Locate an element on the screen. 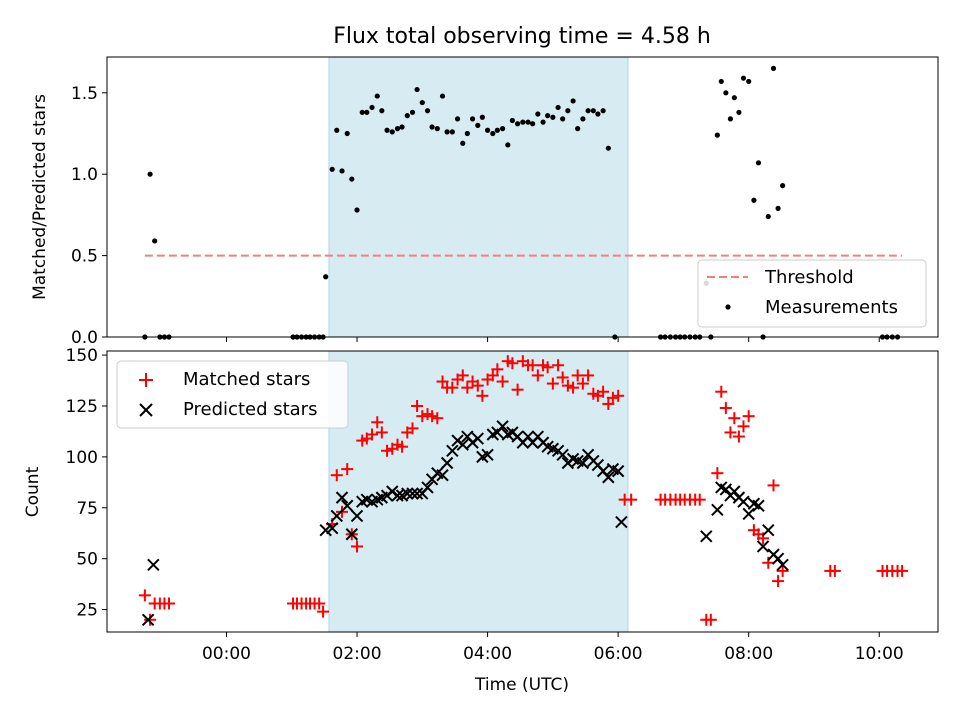 Image resolution: width=960 pixels, height=720 pixels. legend-matched-label: Matched stars is located at coordinates (246, 379).